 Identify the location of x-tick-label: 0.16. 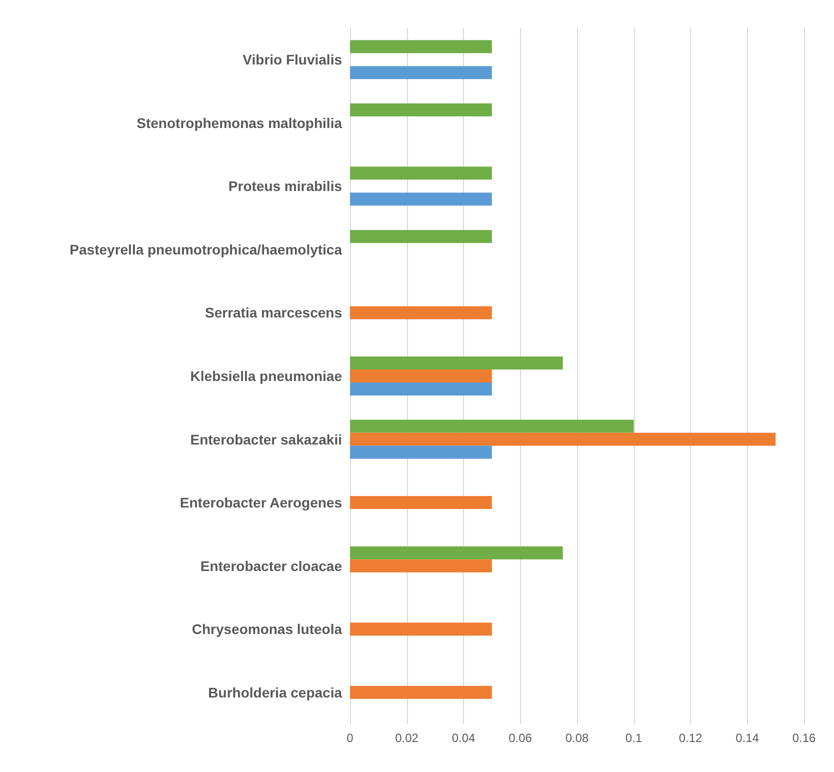
(804, 738).